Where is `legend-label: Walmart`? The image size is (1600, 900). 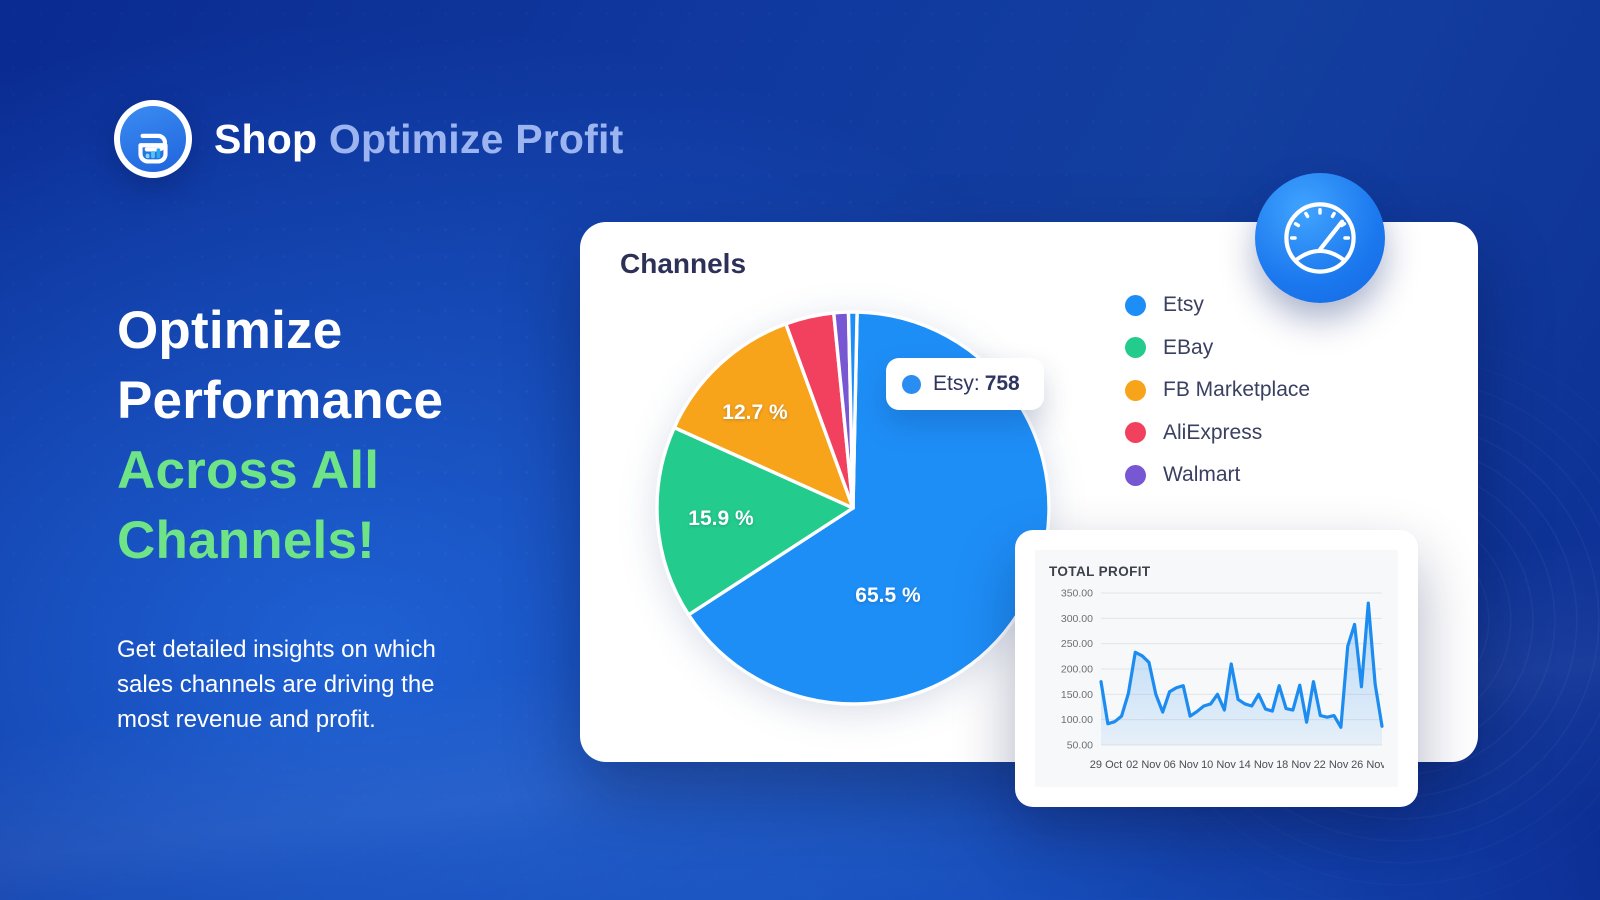 legend-label: Walmart is located at coordinates (1202, 475).